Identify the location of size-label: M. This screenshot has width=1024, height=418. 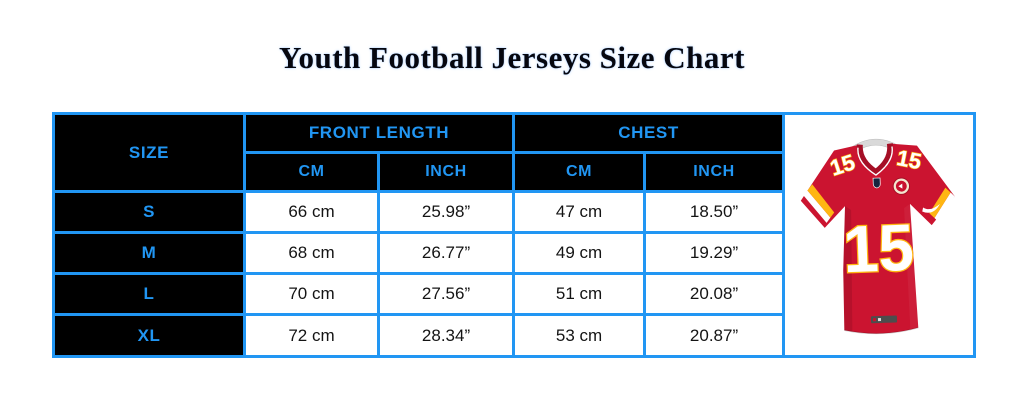
(149, 253).